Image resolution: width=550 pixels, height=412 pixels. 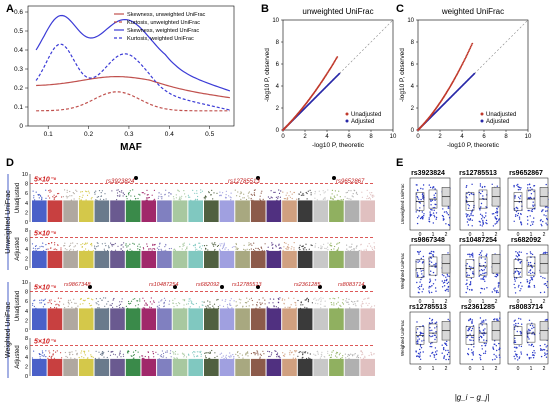 I want to click on panel-a-frame, so click(x=131, y=66).